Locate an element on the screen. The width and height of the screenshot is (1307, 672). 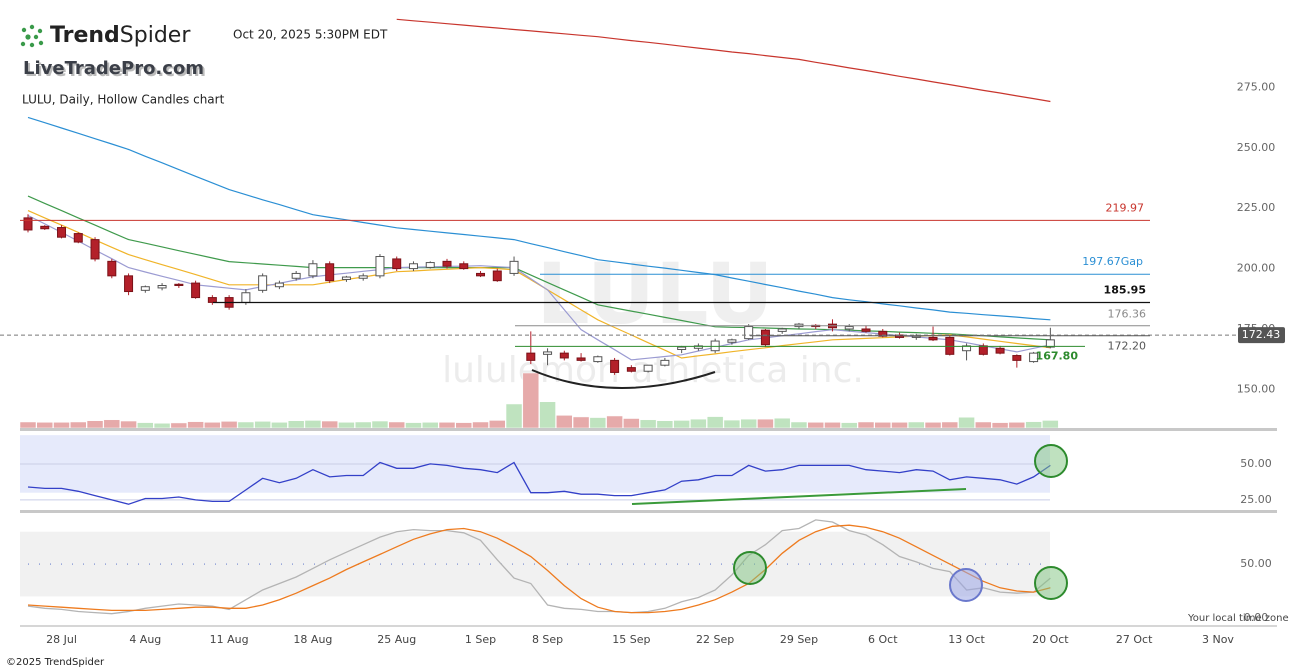
level-value: 219.97 is located at coordinates (1125, 207).